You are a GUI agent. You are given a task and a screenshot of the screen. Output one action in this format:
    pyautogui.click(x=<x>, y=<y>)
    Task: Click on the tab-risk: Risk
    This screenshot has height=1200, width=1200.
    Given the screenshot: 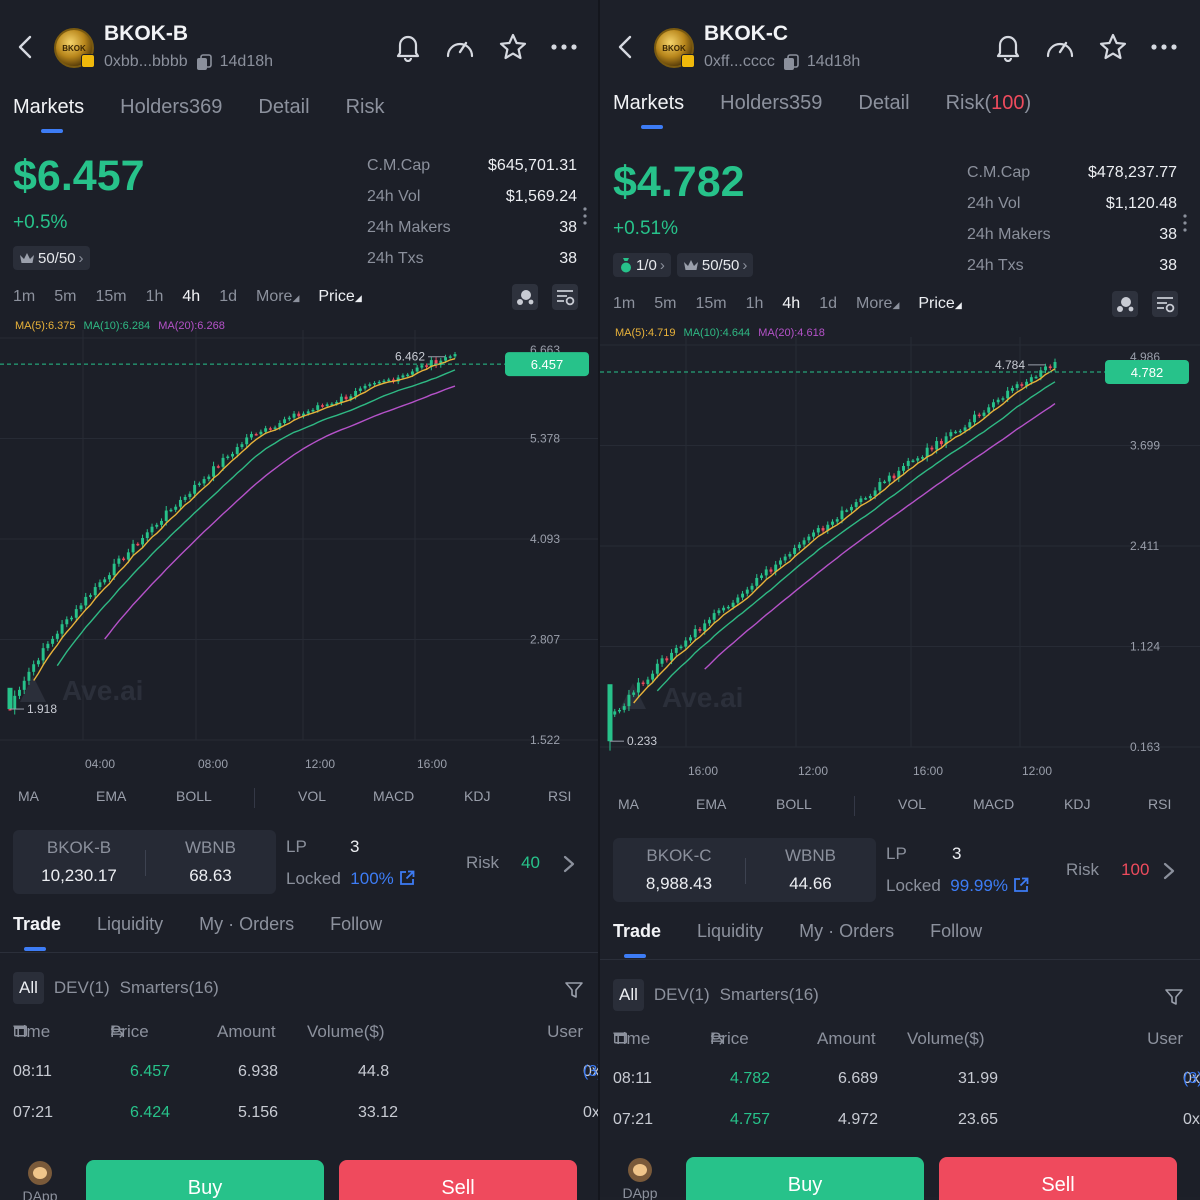 What is the action you would take?
    pyautogui.click(x=365, y=107)
    